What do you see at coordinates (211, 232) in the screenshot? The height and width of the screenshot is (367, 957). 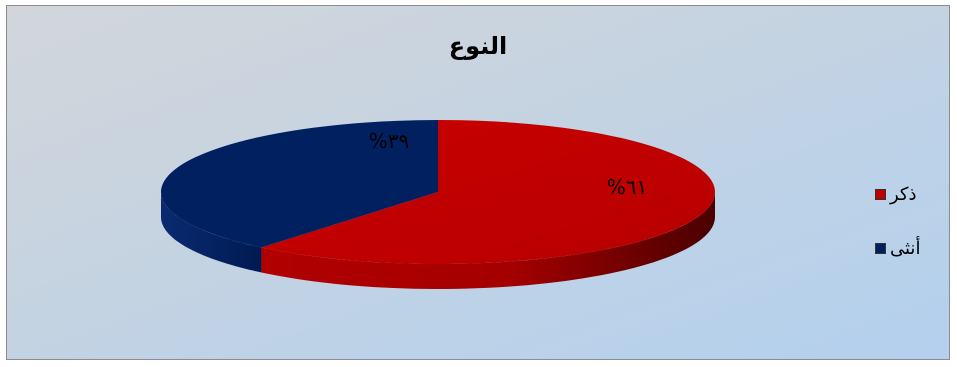 I see `pie-side-female` at bounding box center [211, 232].